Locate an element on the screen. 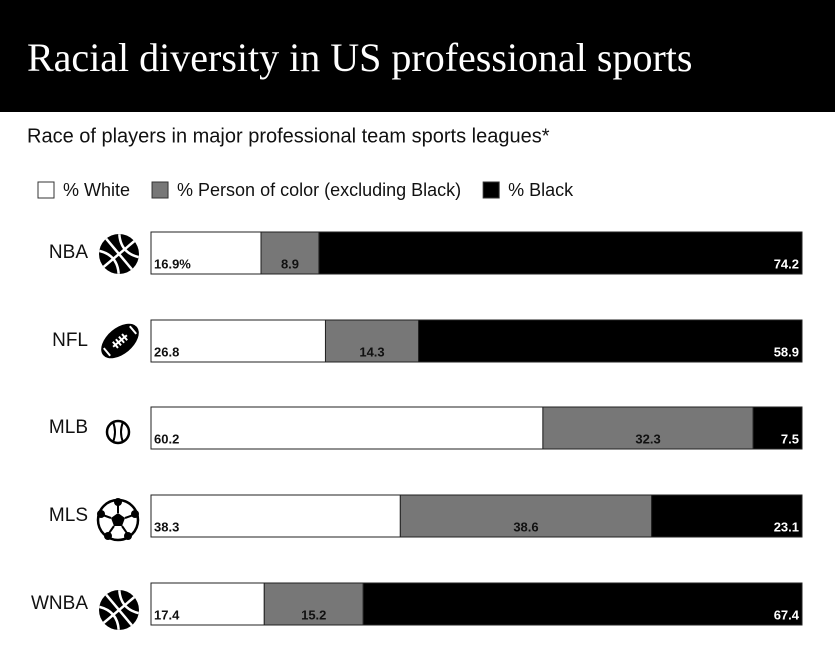 This screenshot has height=665, width=835. legend-label: % Black is located at coordinates (541, 190).